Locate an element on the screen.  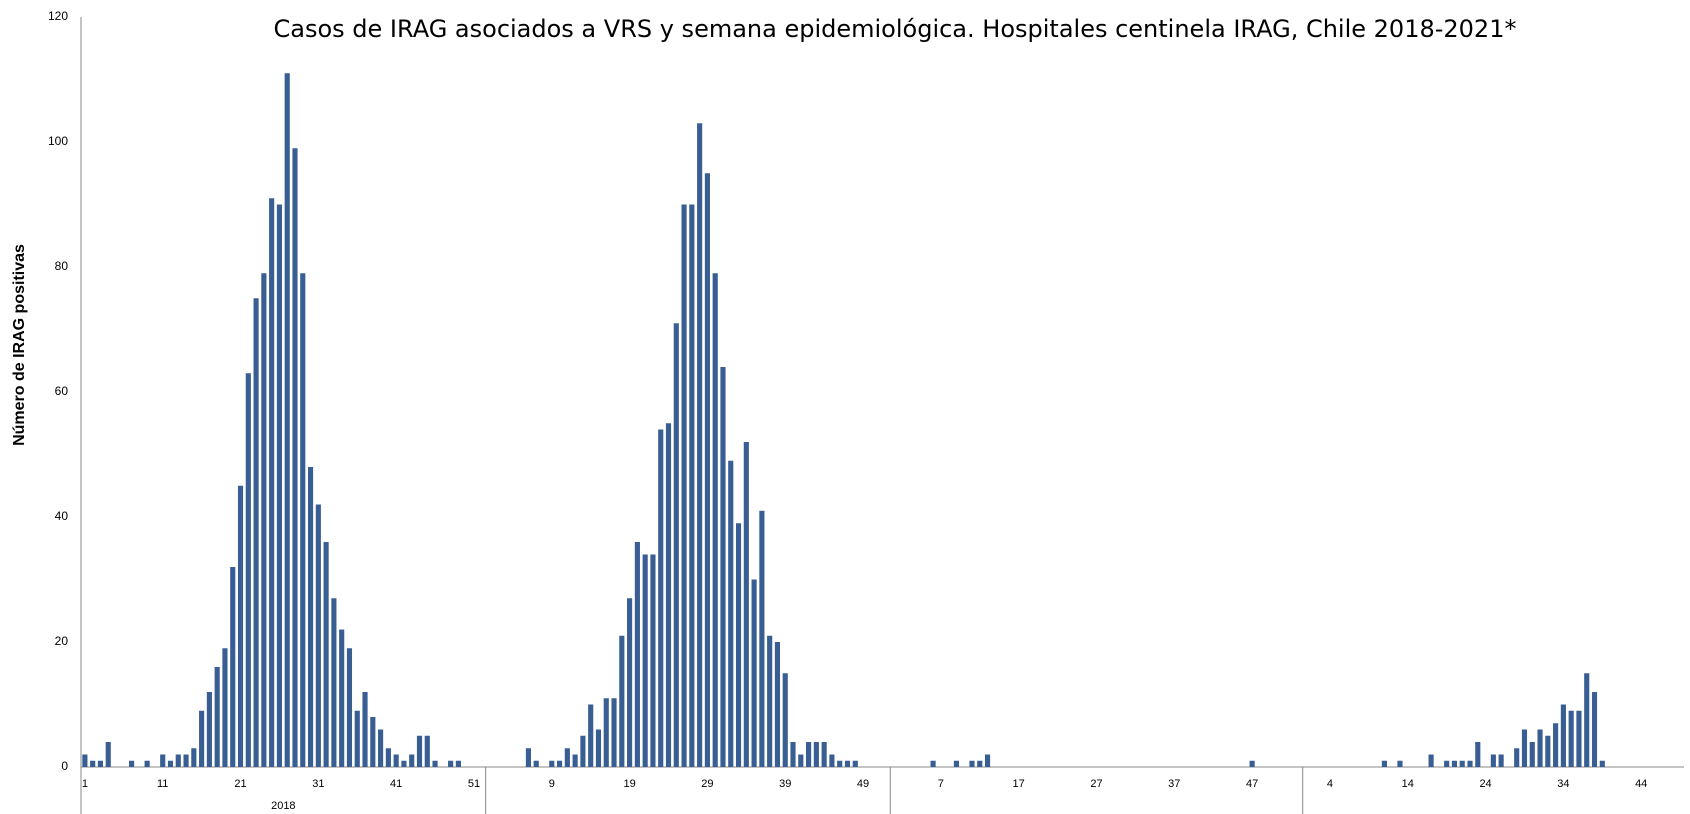
x-tick-label: 27 is located at coordinates (1096, 784).